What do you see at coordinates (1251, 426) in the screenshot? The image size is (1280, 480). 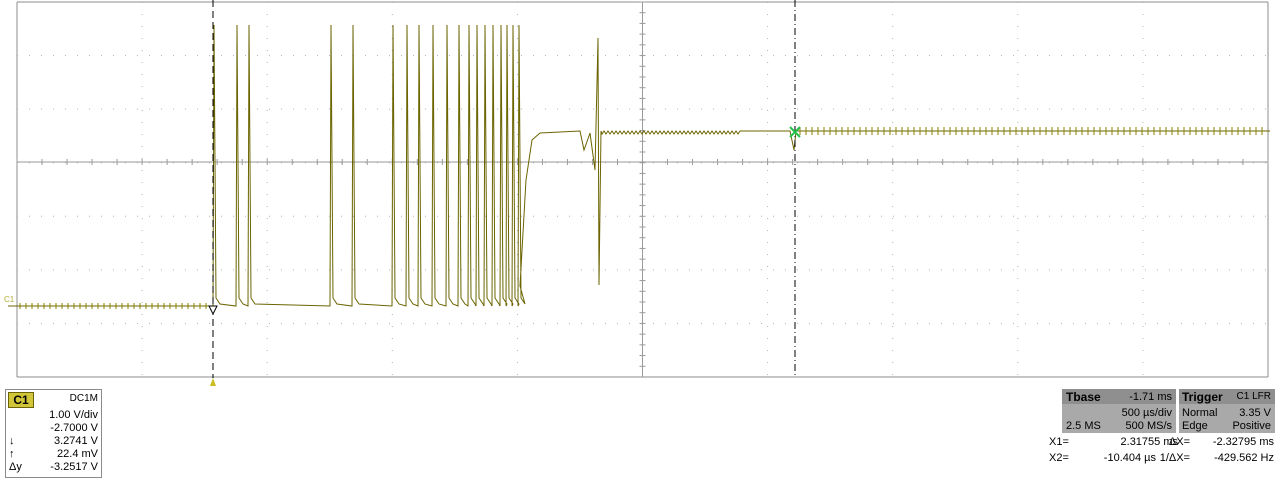 I see `trigger-slope: Positive` at bounding box center [1251, 426].